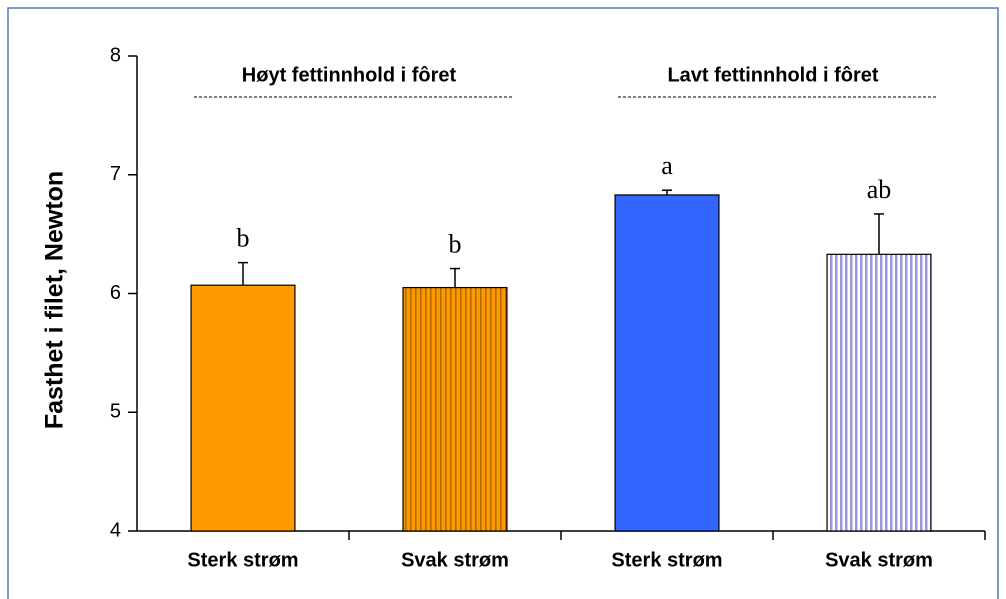 The width and height of the screenshot is (1006, 599). I want to click on group-label: Høyt fettinnhold i fôret, so click(349, 75).